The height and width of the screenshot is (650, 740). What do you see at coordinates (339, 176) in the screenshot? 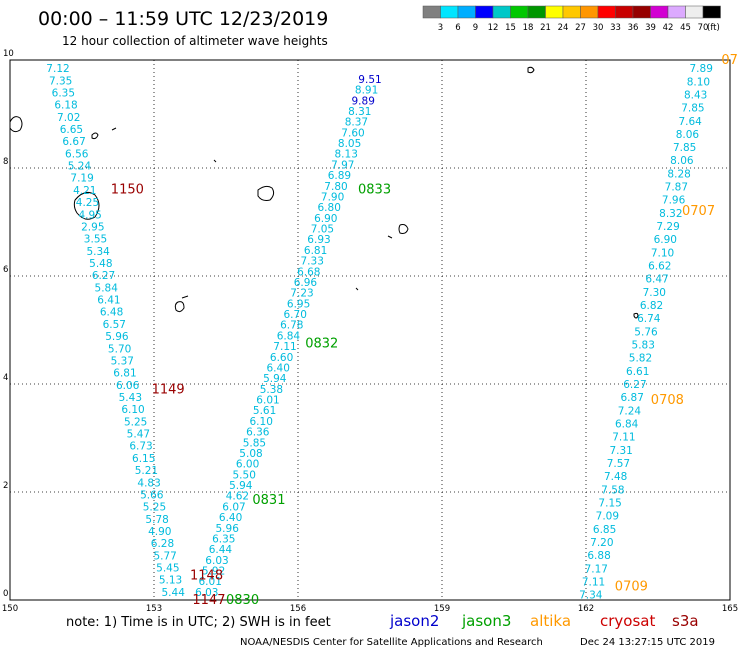
I see `wave-height-value: 6.89` at bounding box center [339, 176].